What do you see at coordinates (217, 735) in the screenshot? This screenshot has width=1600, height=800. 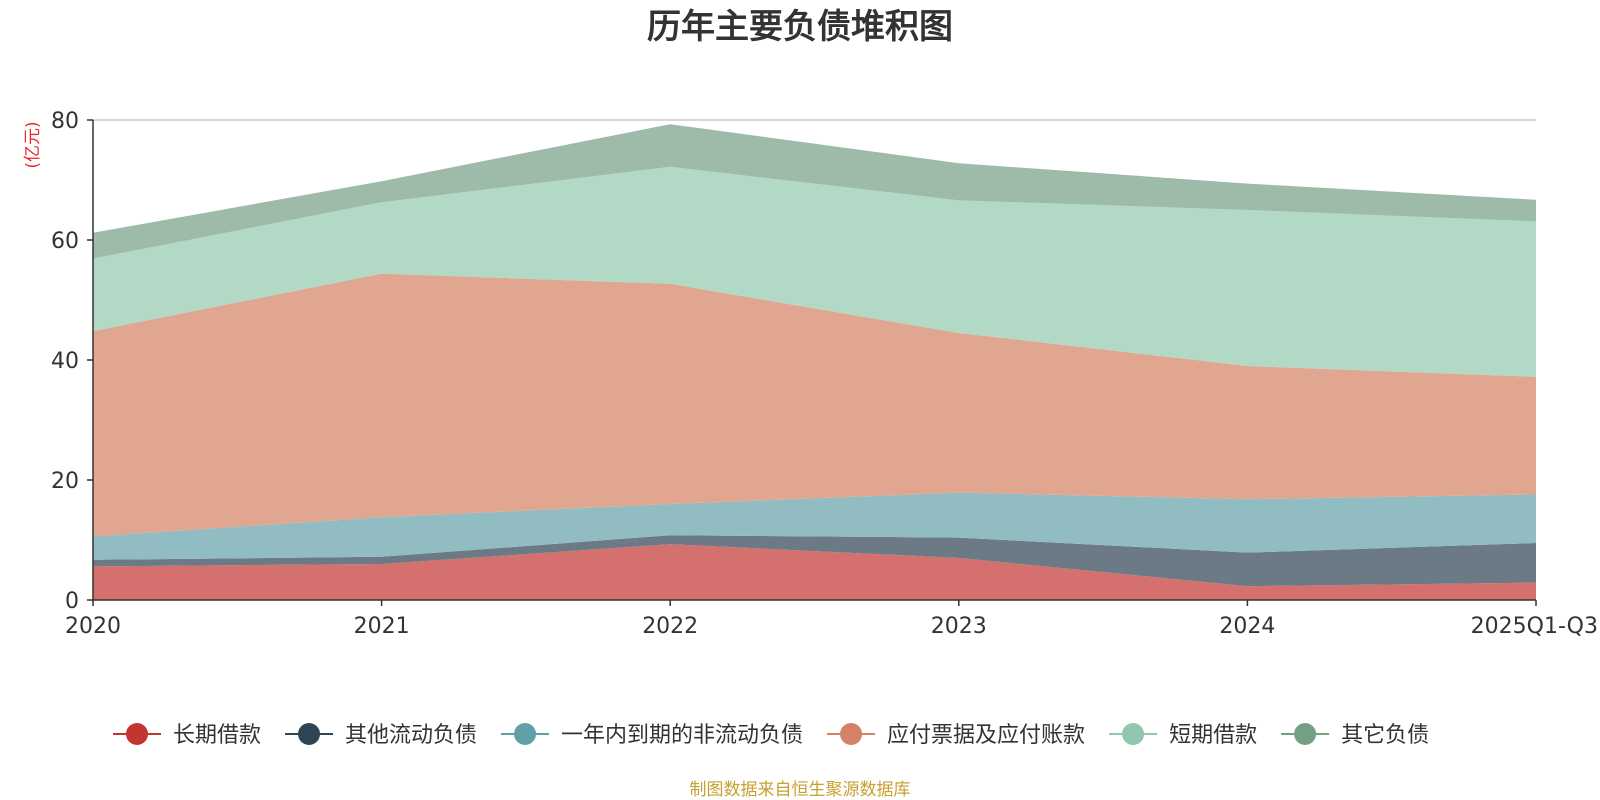 I see `legend-label-1: 长期借款` at bounding box center [217, 735].